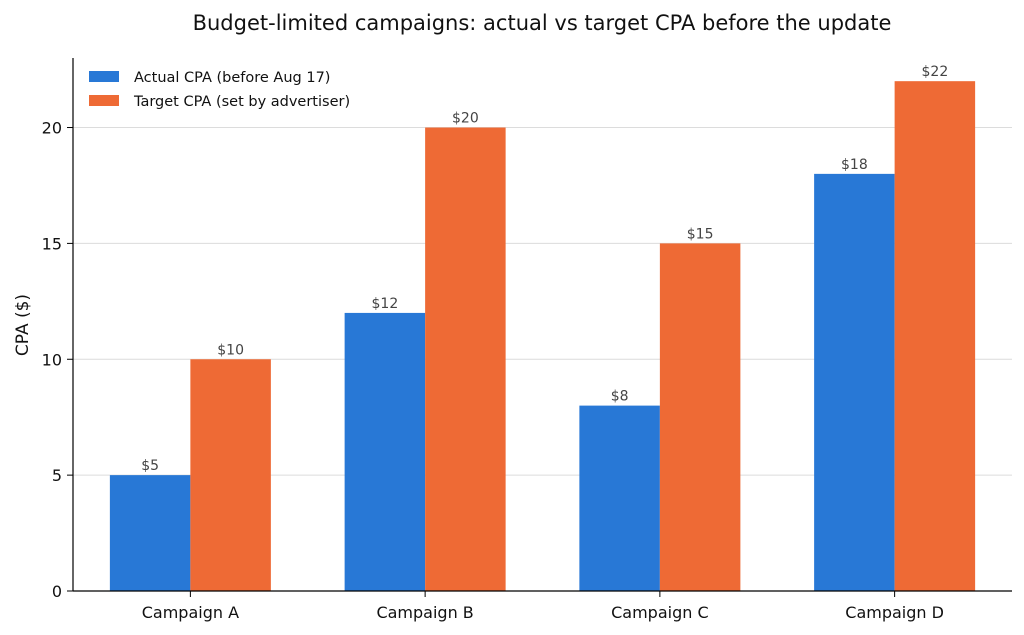 The height and width of the screenshot is (635, 1024). What do you see at coordinates (23, 325) in the screenshot?
I see `y-axis-label: CPA ($)` at bounding box center [23, 325].